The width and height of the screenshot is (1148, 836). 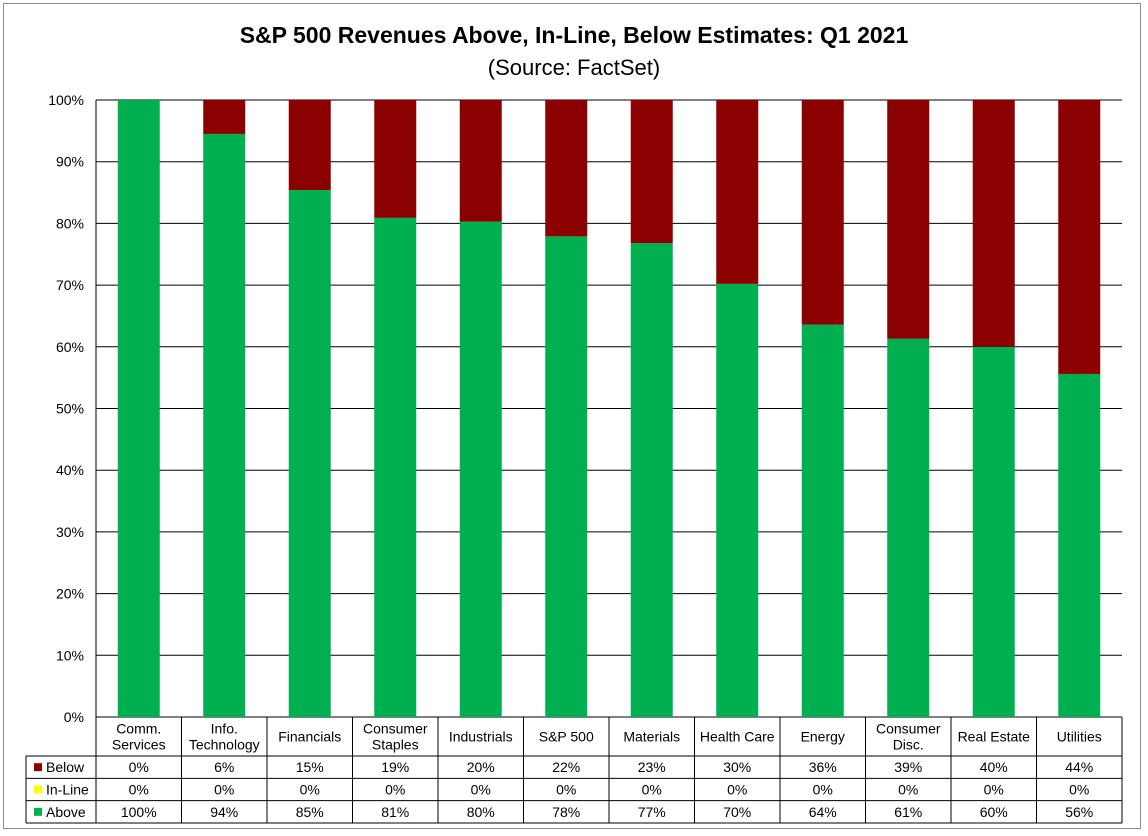 What do you see at coordinates (1079, 737) in the screenshot?
I see `category-label: Utilities` at bounding box center [1079, 737].